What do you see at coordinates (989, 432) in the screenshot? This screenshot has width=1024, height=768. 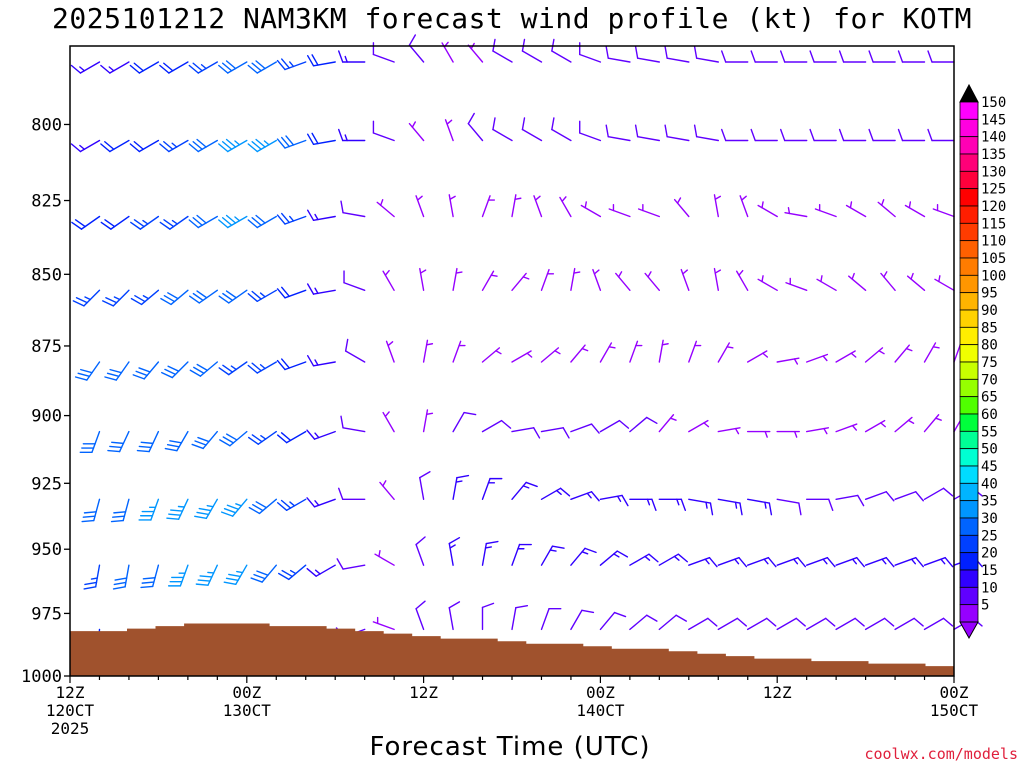 I see `colorbar-label: 55` at bounding box center [989, 432].